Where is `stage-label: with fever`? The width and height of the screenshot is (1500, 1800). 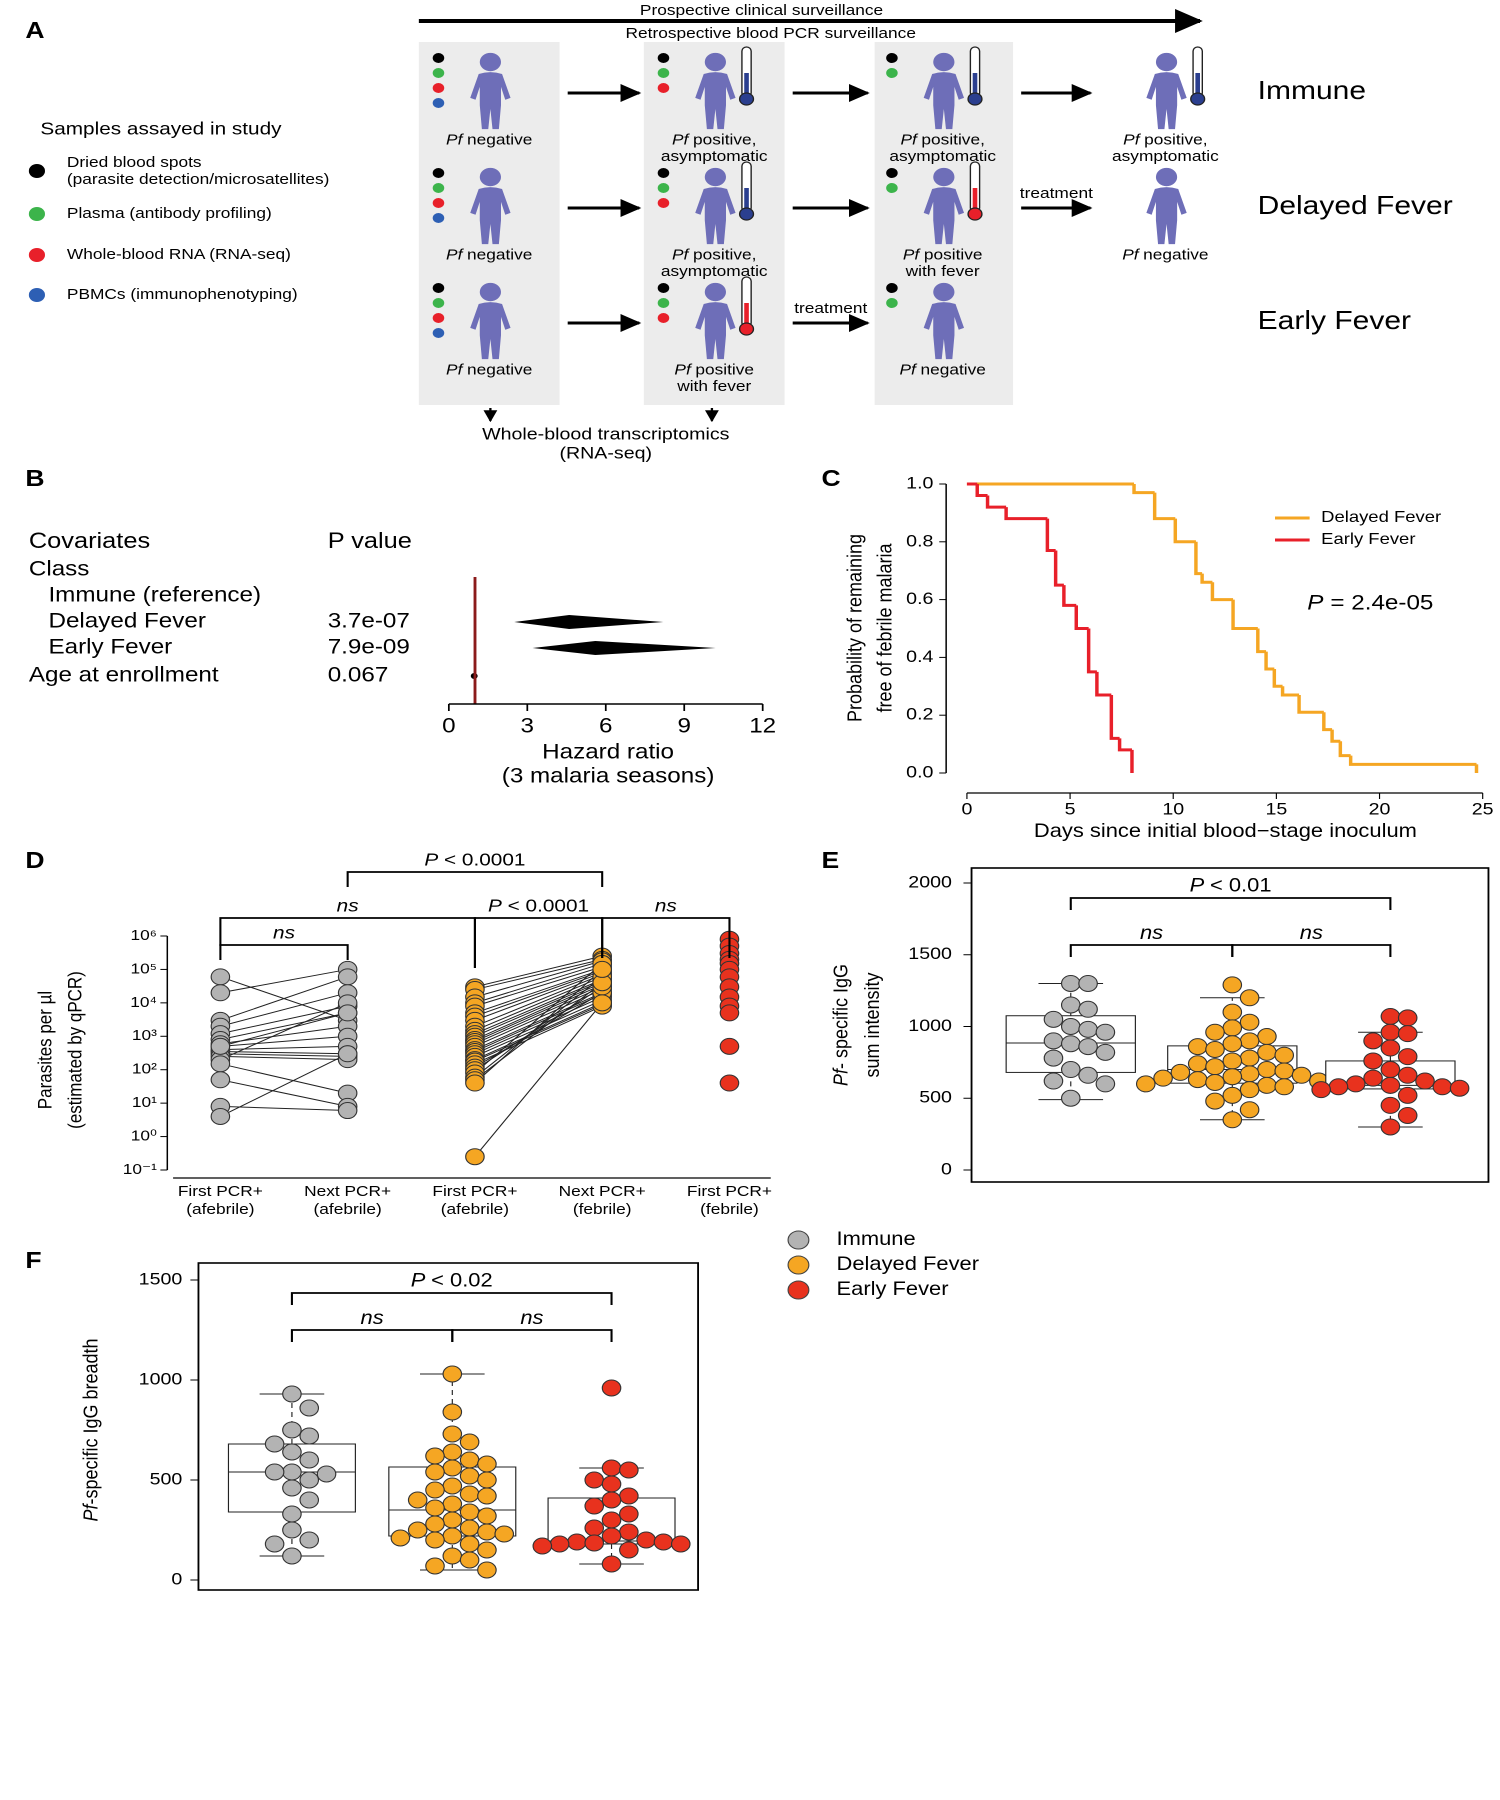
stage-label: with fever is located at coordinates (714, 386).